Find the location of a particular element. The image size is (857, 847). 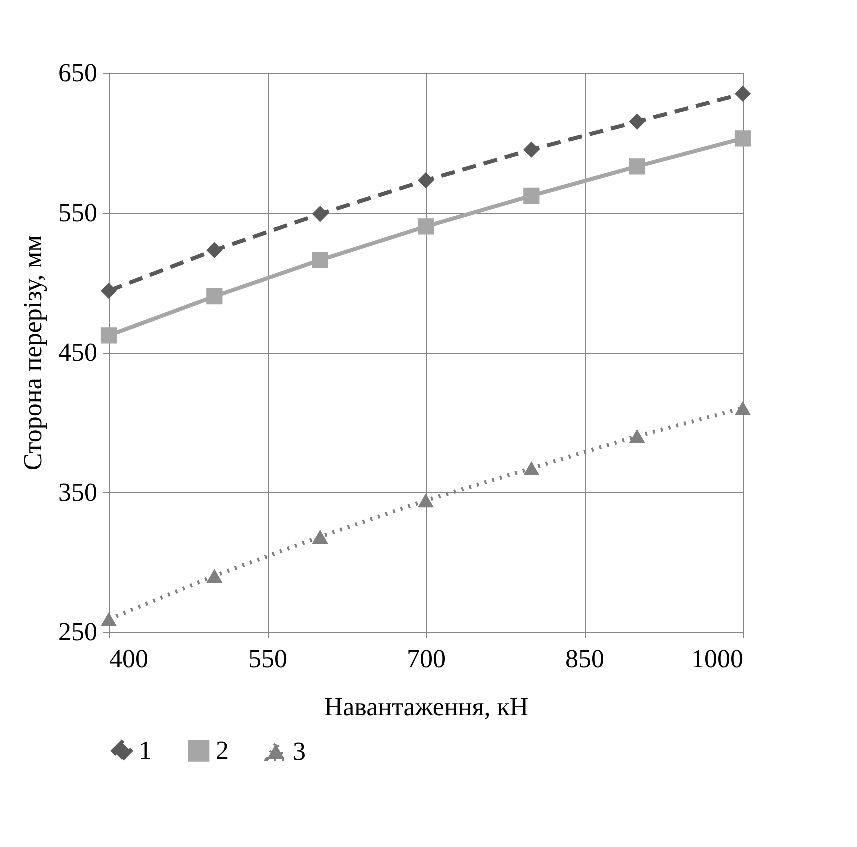

legend-label: 2 is located at coordinates (222, 751).